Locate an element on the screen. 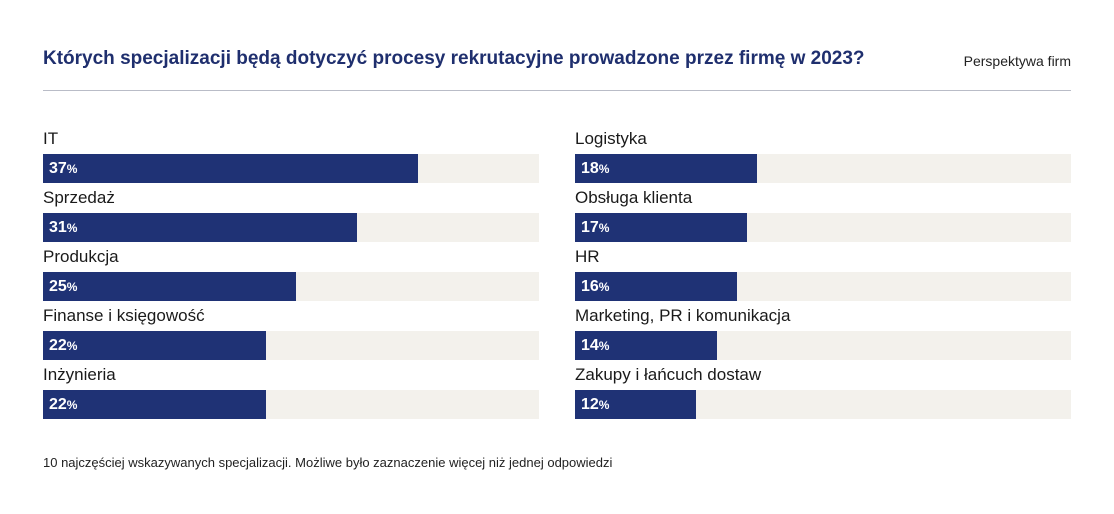 This screenshot has width=1114, height=514. value-number: 16 is located at coordinates (590, 286).